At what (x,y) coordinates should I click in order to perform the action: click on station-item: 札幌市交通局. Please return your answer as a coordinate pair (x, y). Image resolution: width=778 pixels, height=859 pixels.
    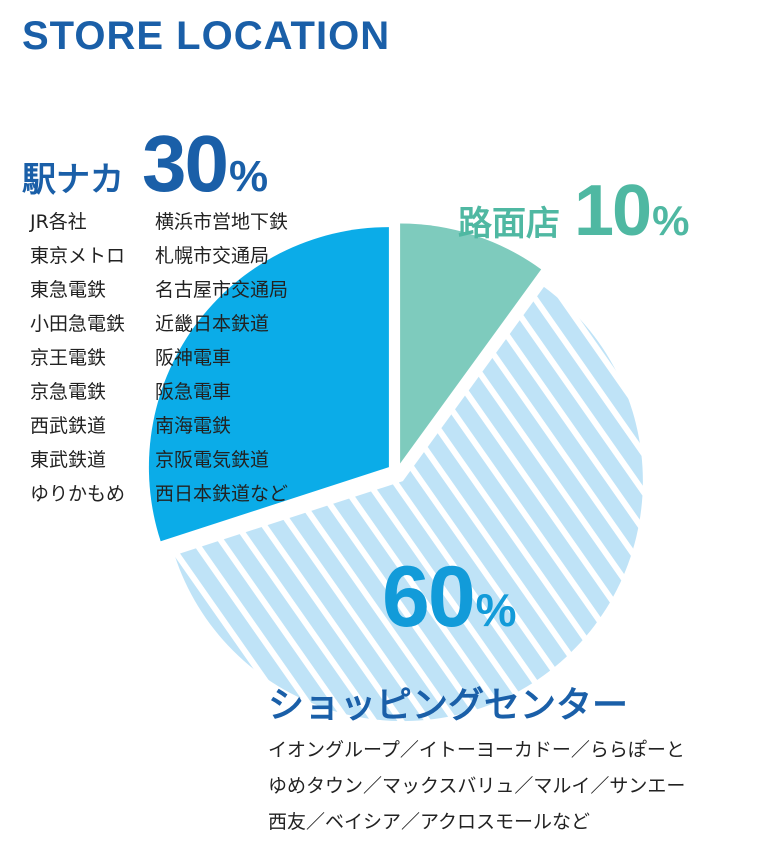
    Looking at the image, I should click on (212, 256).